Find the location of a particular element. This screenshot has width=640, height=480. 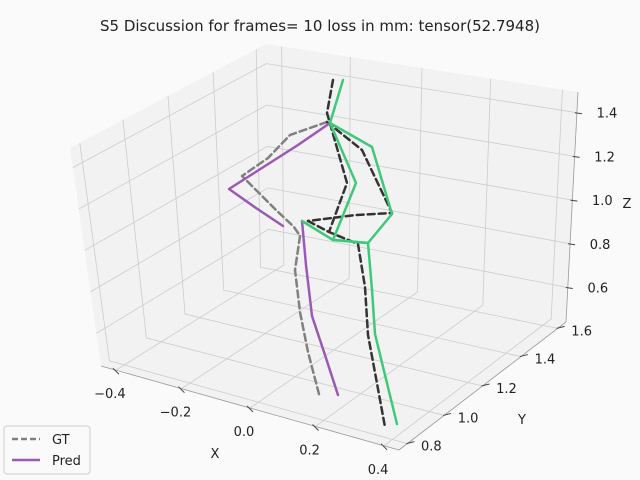

pred-right-leg is located at coordinates (349, 322).